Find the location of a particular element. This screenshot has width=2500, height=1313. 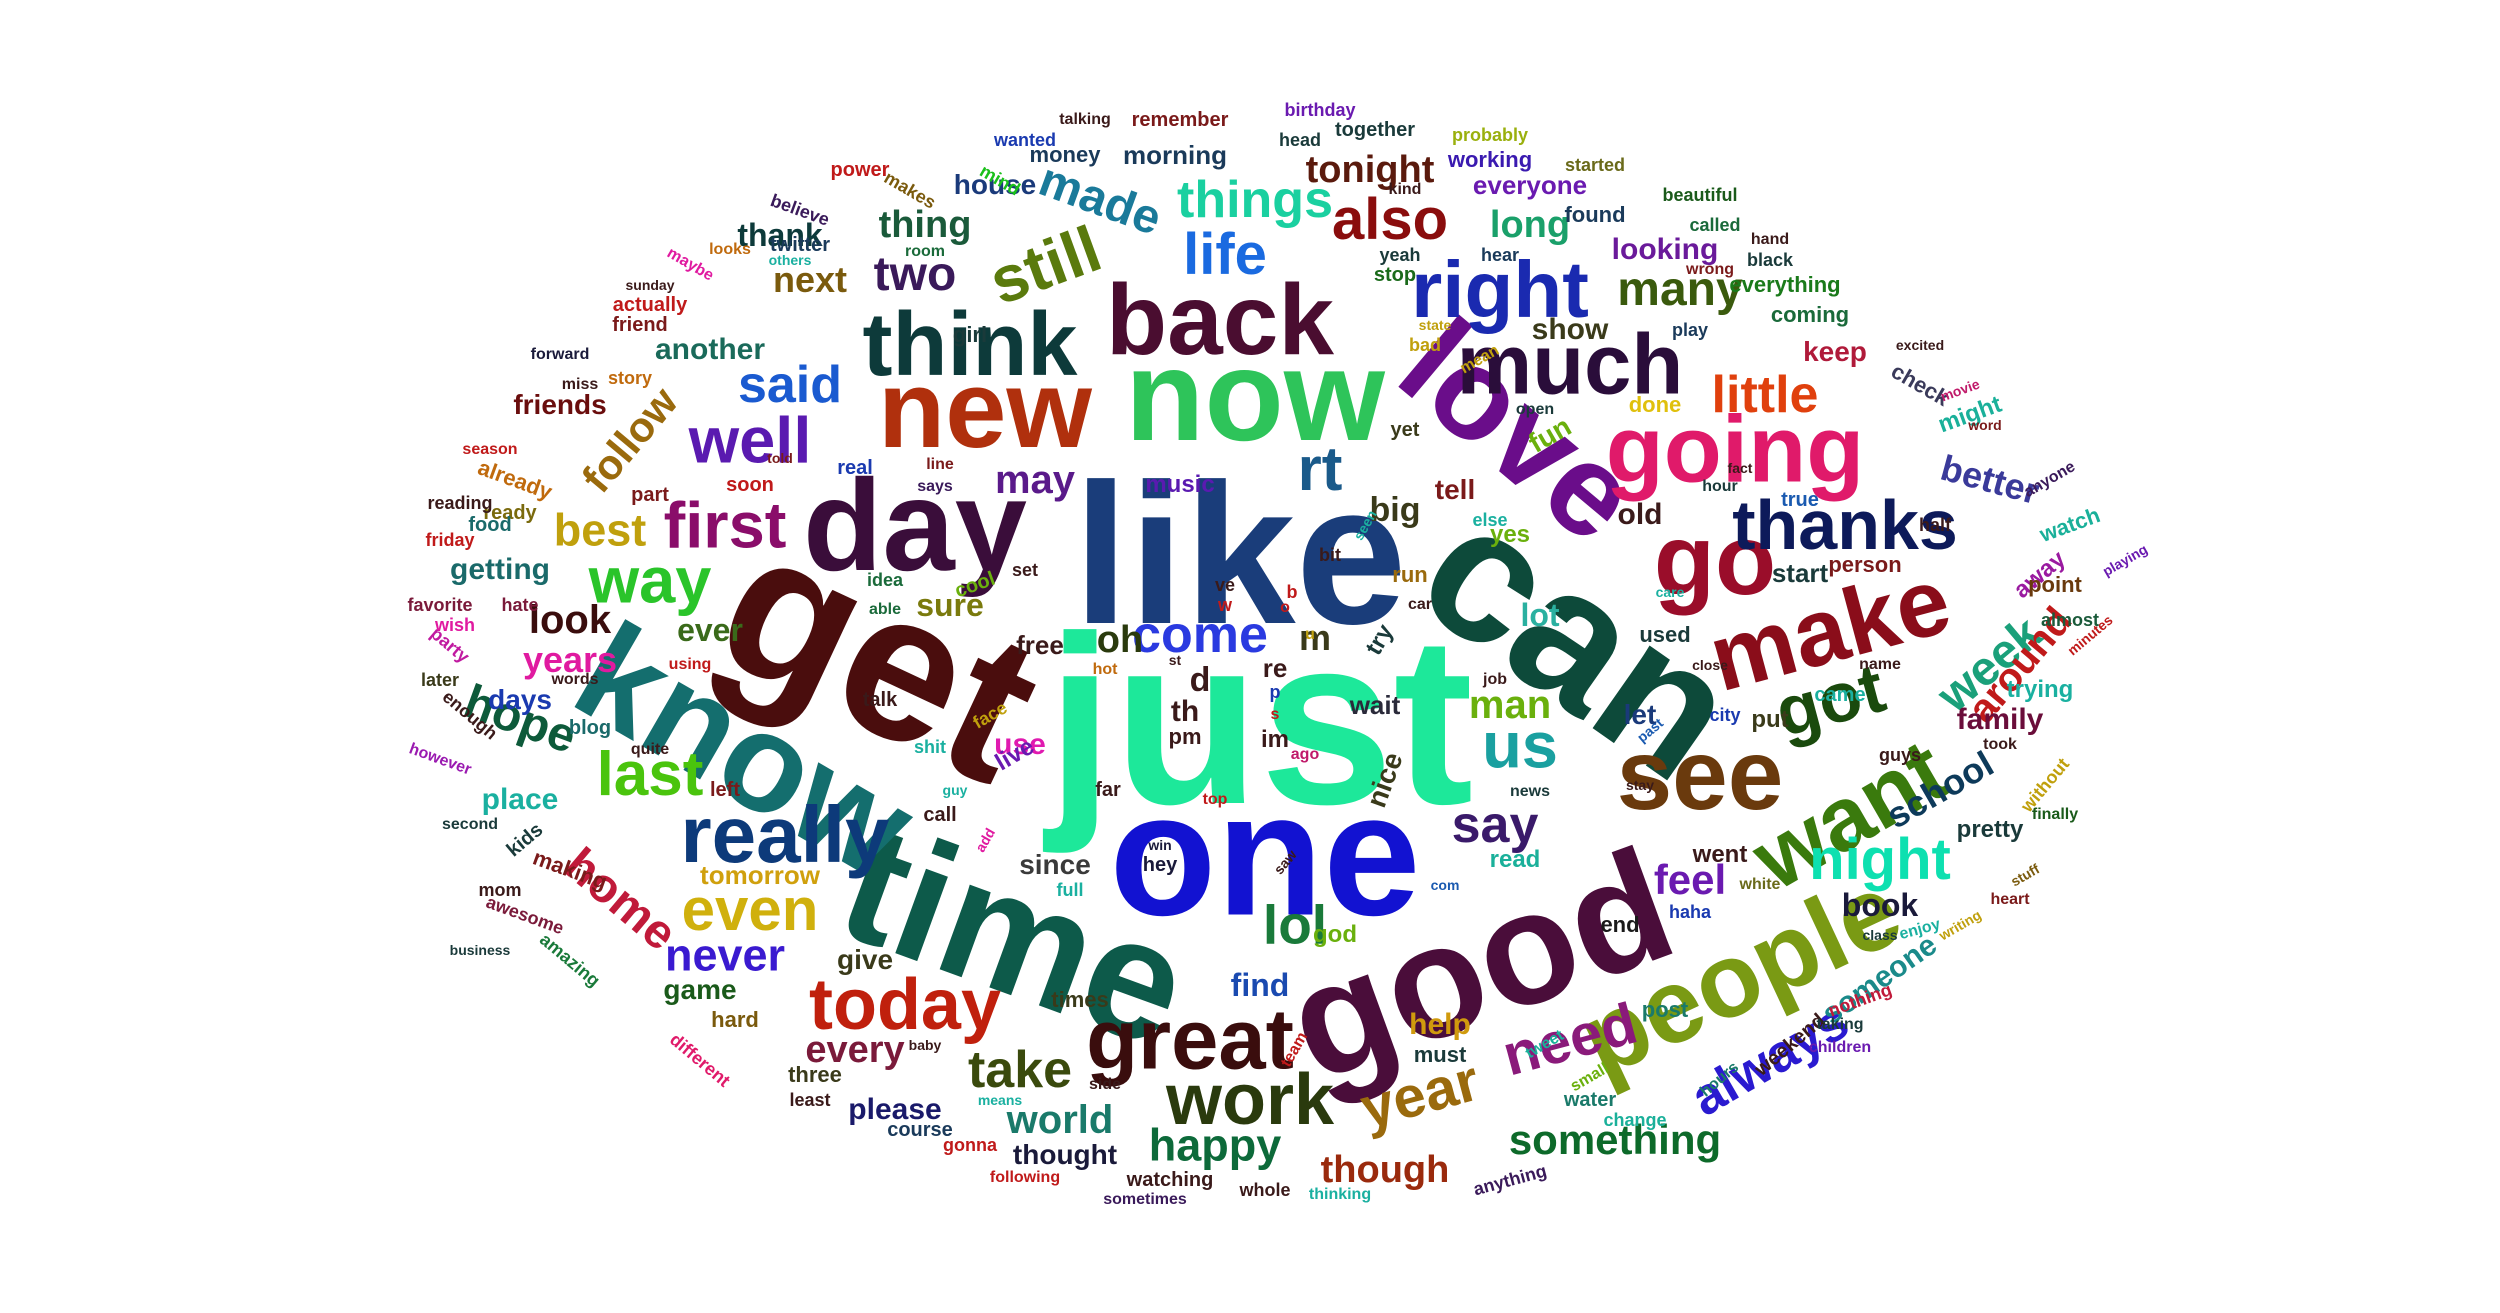

cloud-word-69: thing is located at coordinates (925, 225).